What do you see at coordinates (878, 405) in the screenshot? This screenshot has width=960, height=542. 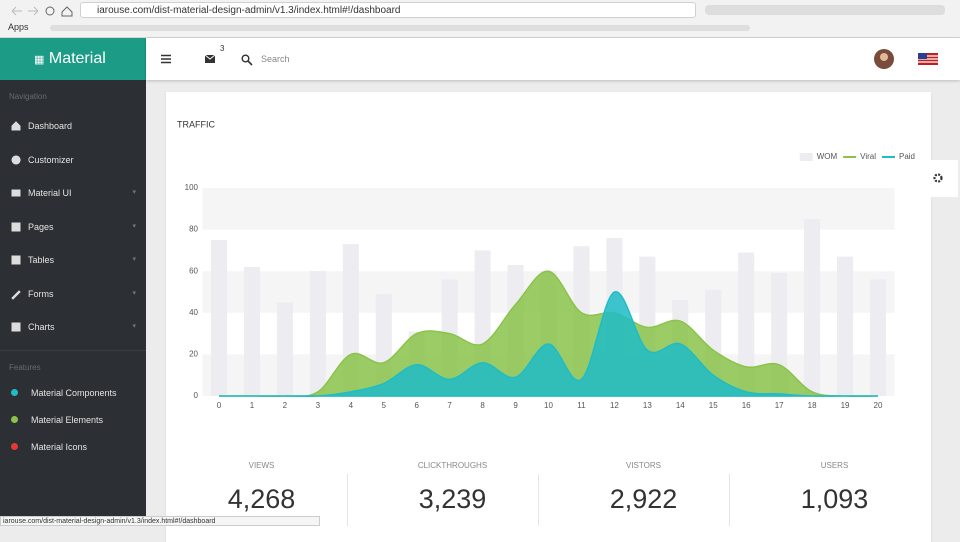 I see `x-tick-label: 20` at bounding box center [878, 405].